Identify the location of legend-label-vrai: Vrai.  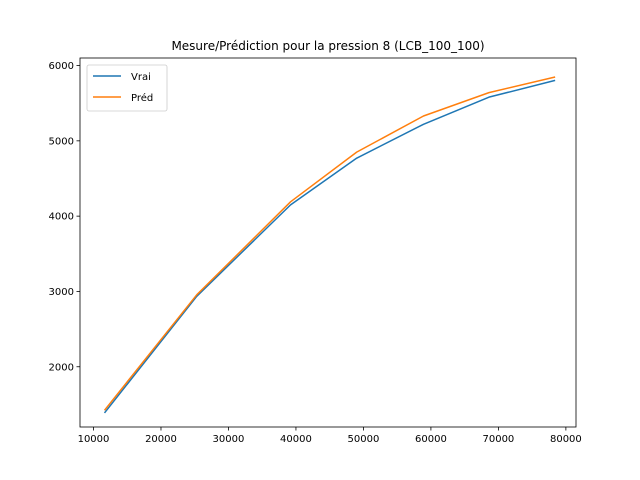
(141, 77).